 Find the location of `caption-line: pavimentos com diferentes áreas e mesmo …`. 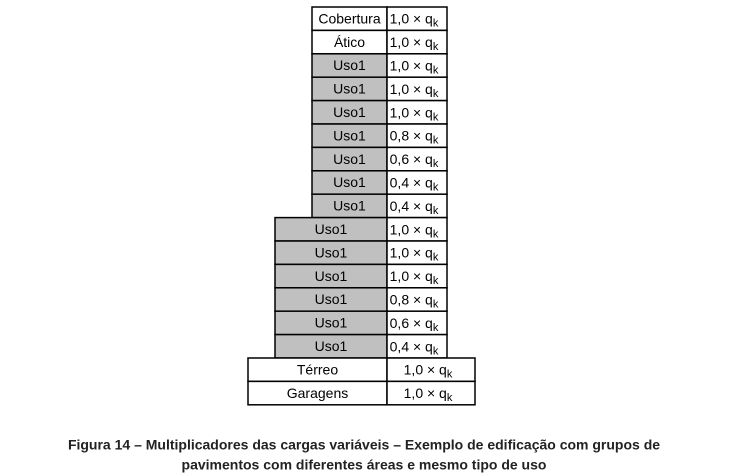

caption-line: pavimentos com diferentes áreas e mesmo … is located at coordinates (364, 465).